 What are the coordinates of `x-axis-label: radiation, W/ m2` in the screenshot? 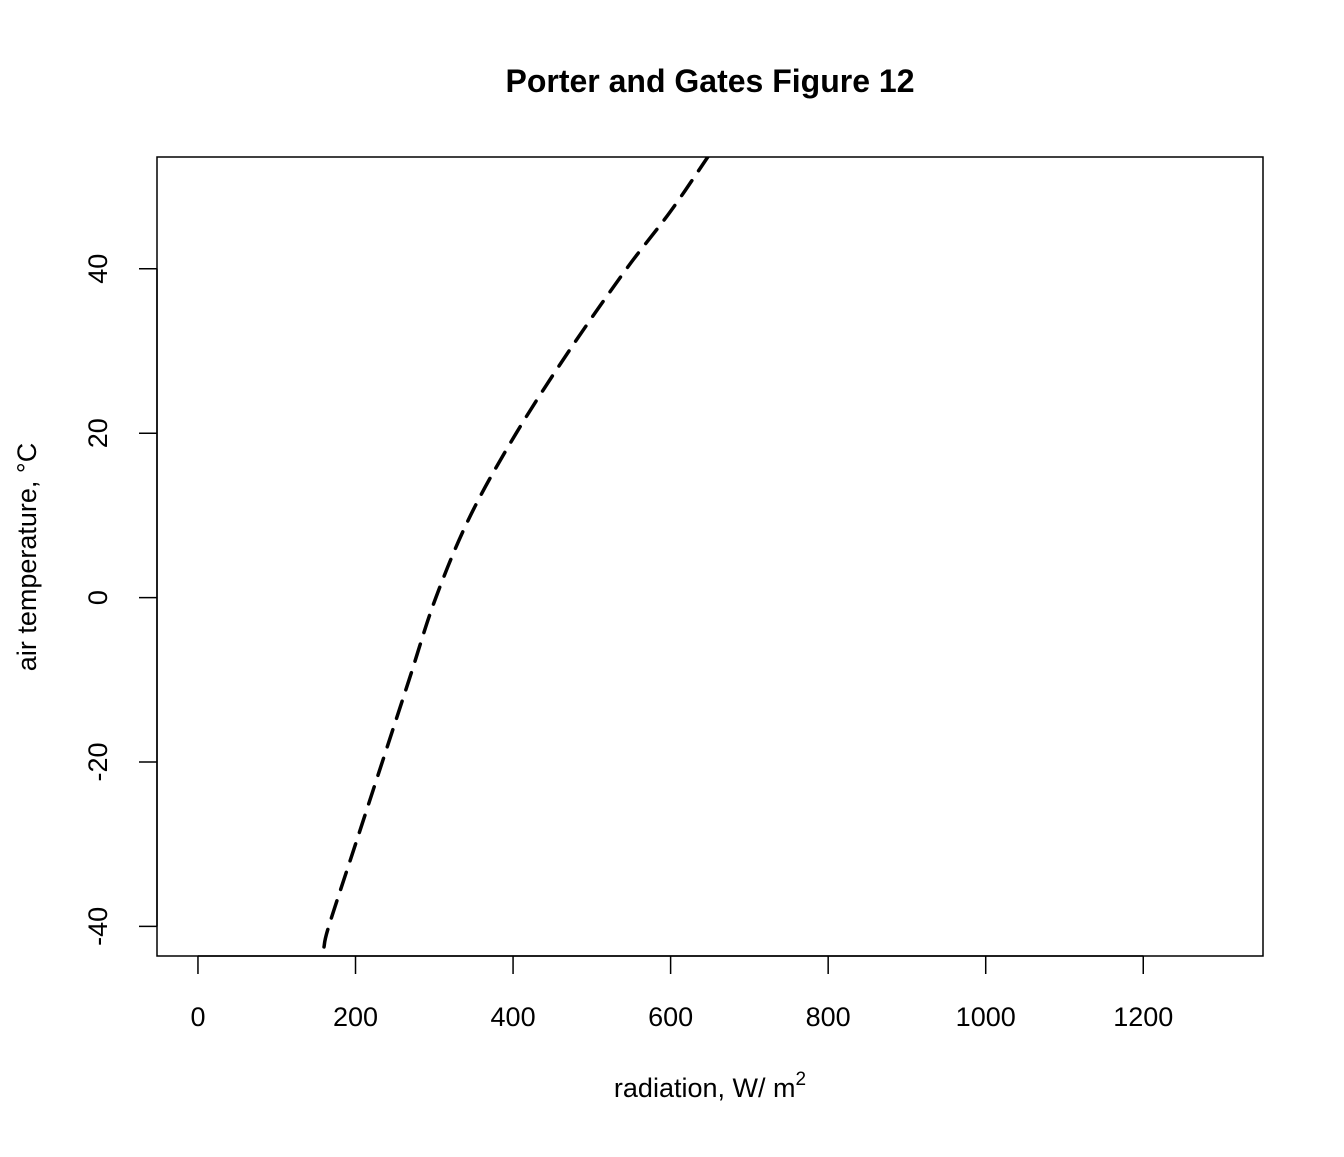 It's located at (710, 1086).